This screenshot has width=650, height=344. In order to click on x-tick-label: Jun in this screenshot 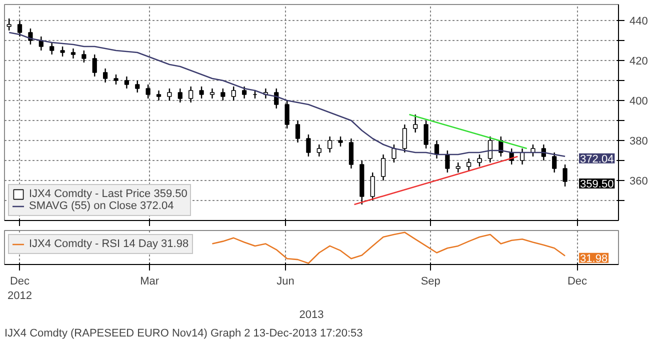, I will do `click(285, 282)`.